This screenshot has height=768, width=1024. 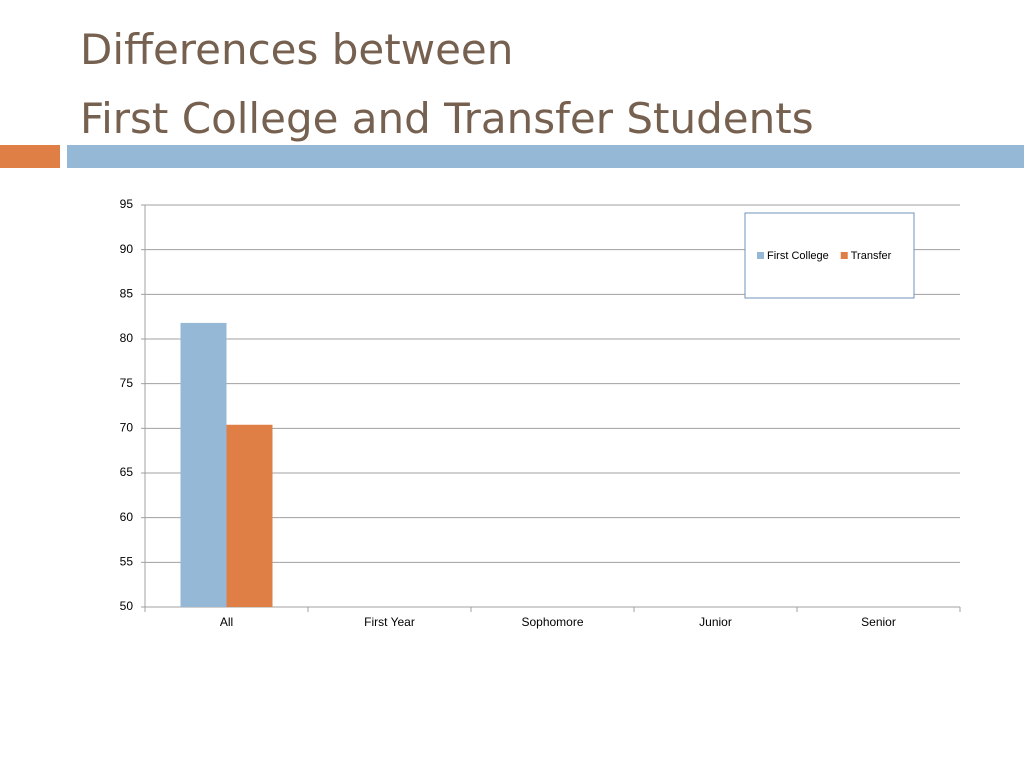 I want to click on legend-box, so click(x=829, y=255).